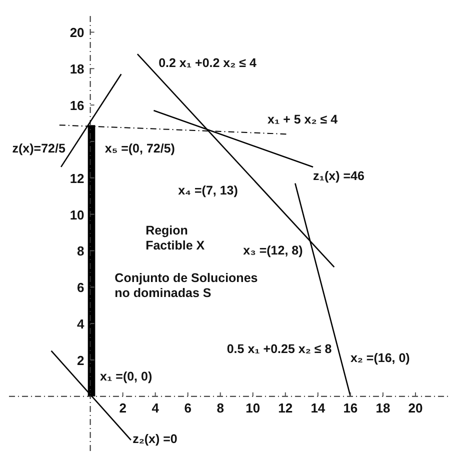 Image resolution: width=462 pixels, height=460 pixels. Describe the element at coordinates (77, 178) in the screenshot. I see `y-tick-label: 12` at that location.